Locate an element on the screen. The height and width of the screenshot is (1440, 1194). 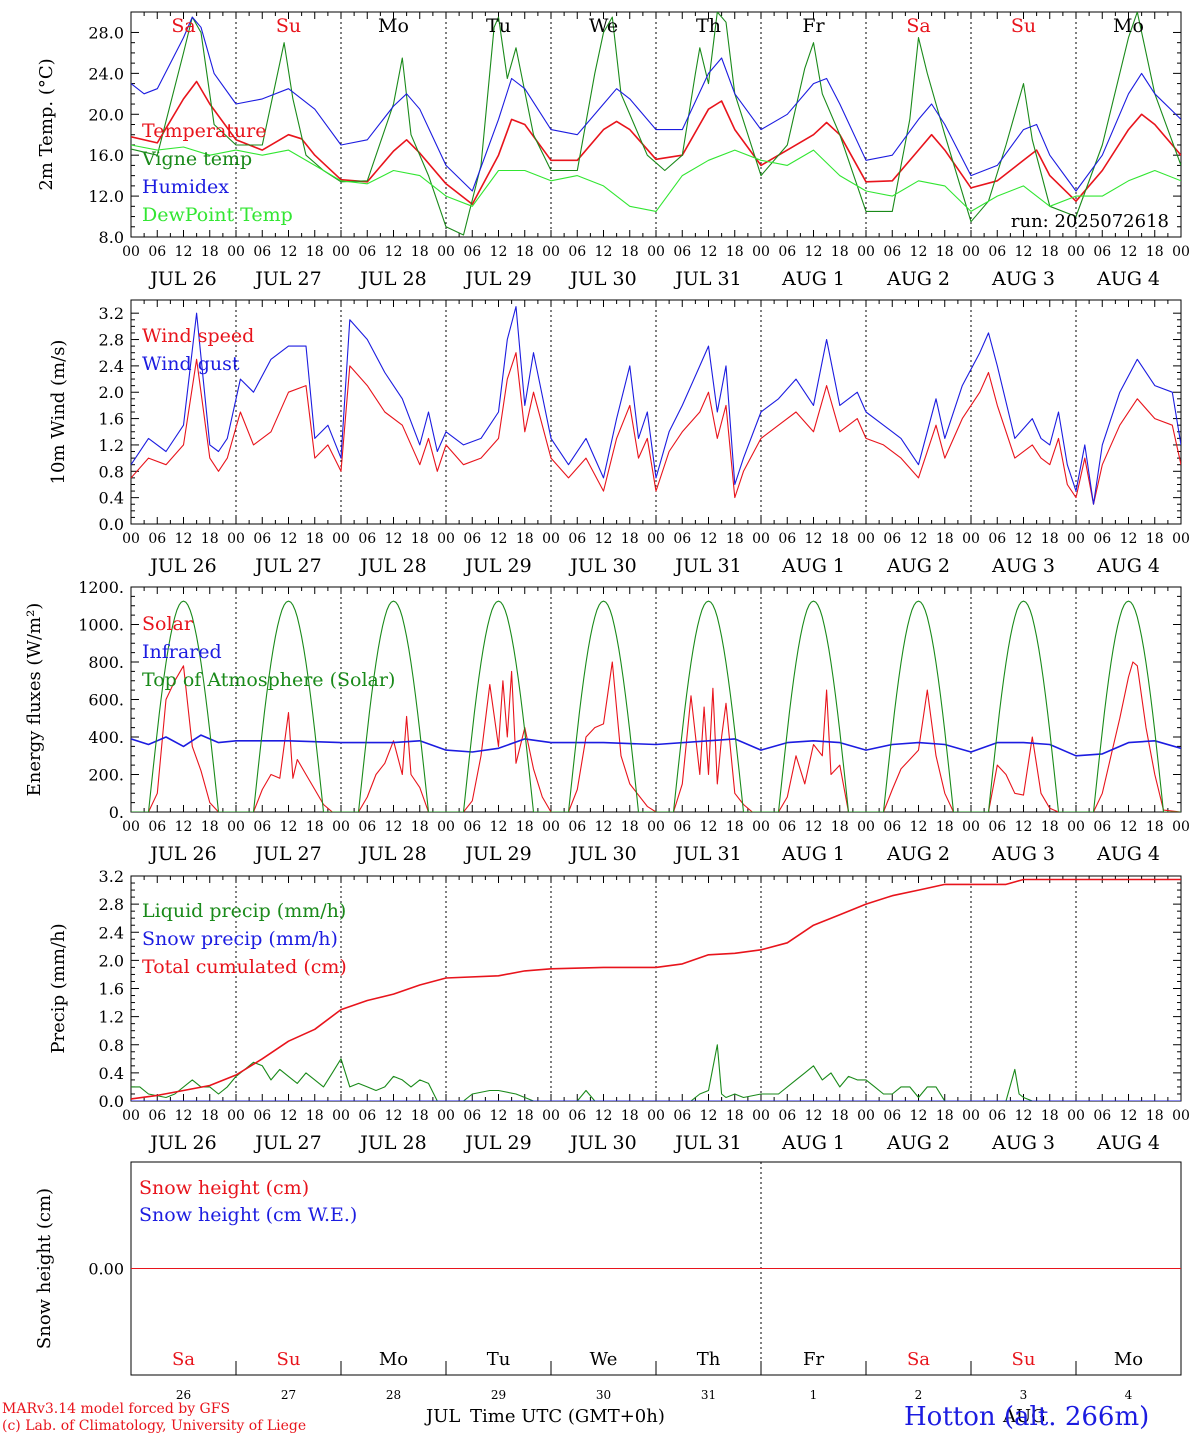
y-tick-label: 0.8 is located at coordinates (111, 1045).